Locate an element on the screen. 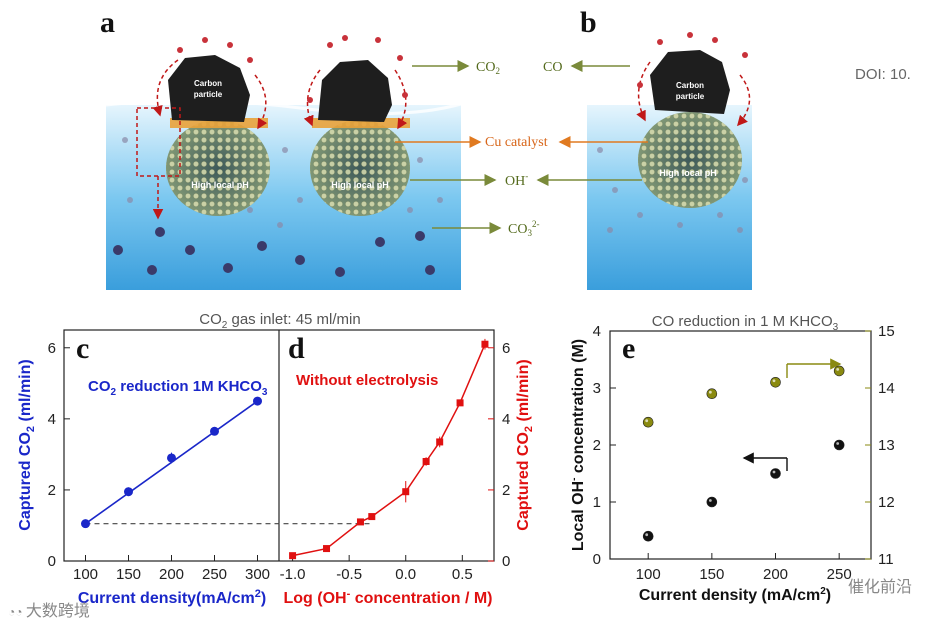 The height and width of the screenshot is (626, 941). chart-d-ytick-label: 4 is located at coordinates (506, 419).